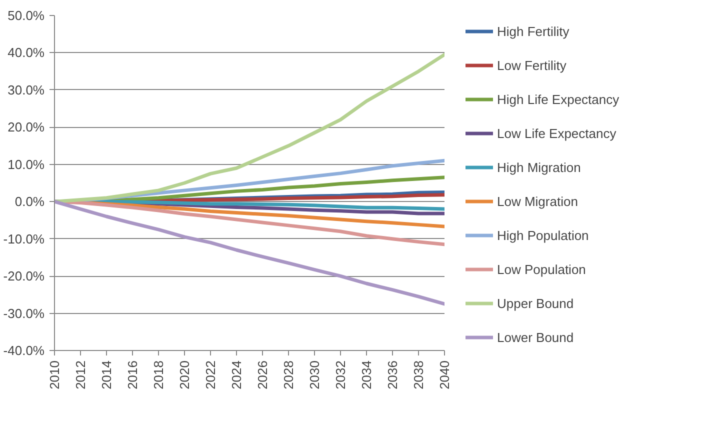 Image resolution: width=720 pixels, height=423 pixels. I want to click on legend-label: High Fertility, so click(533, 31).